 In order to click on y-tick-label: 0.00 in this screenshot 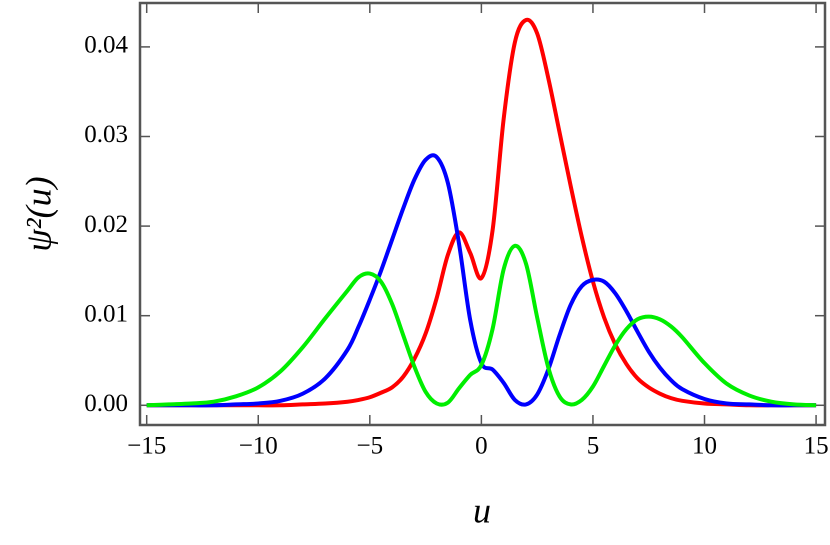, I will do `click(106, 403)`.